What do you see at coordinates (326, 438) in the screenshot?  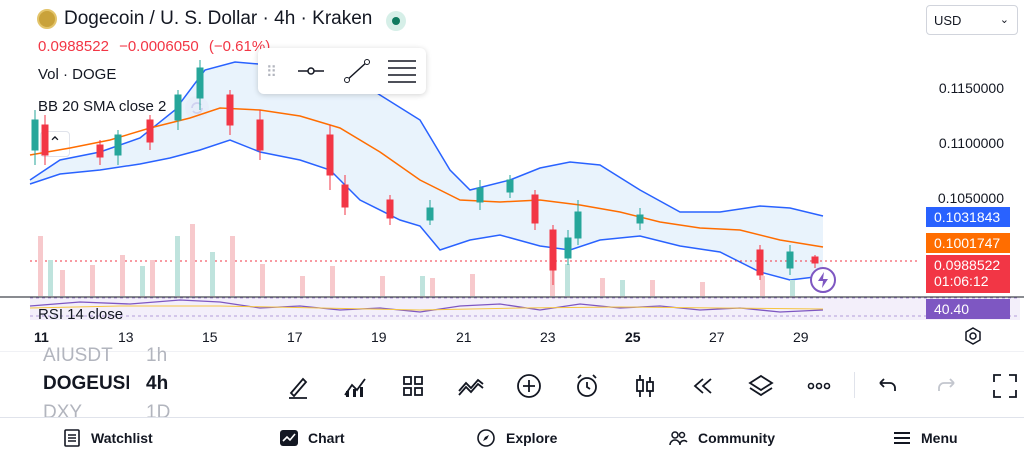 I see `nav-chart: Chart` at bounding box center [326, 438].